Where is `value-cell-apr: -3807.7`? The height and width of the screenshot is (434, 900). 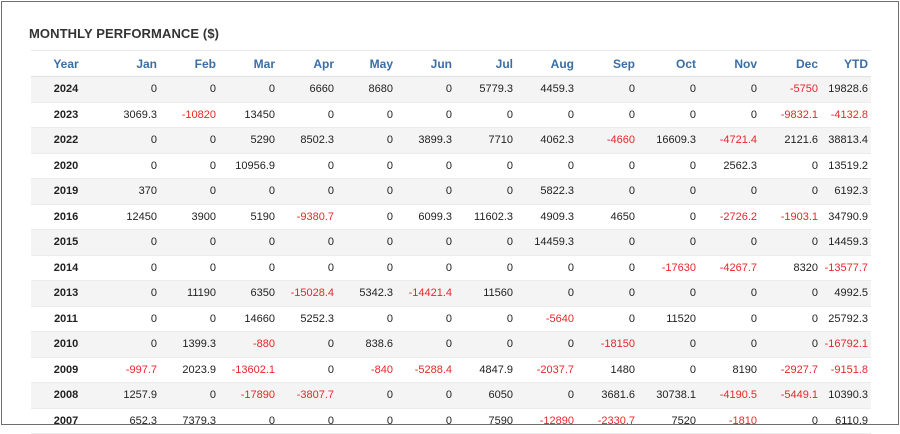 value-cell-apr: -3807.7 is located at coordinates (307, 395).